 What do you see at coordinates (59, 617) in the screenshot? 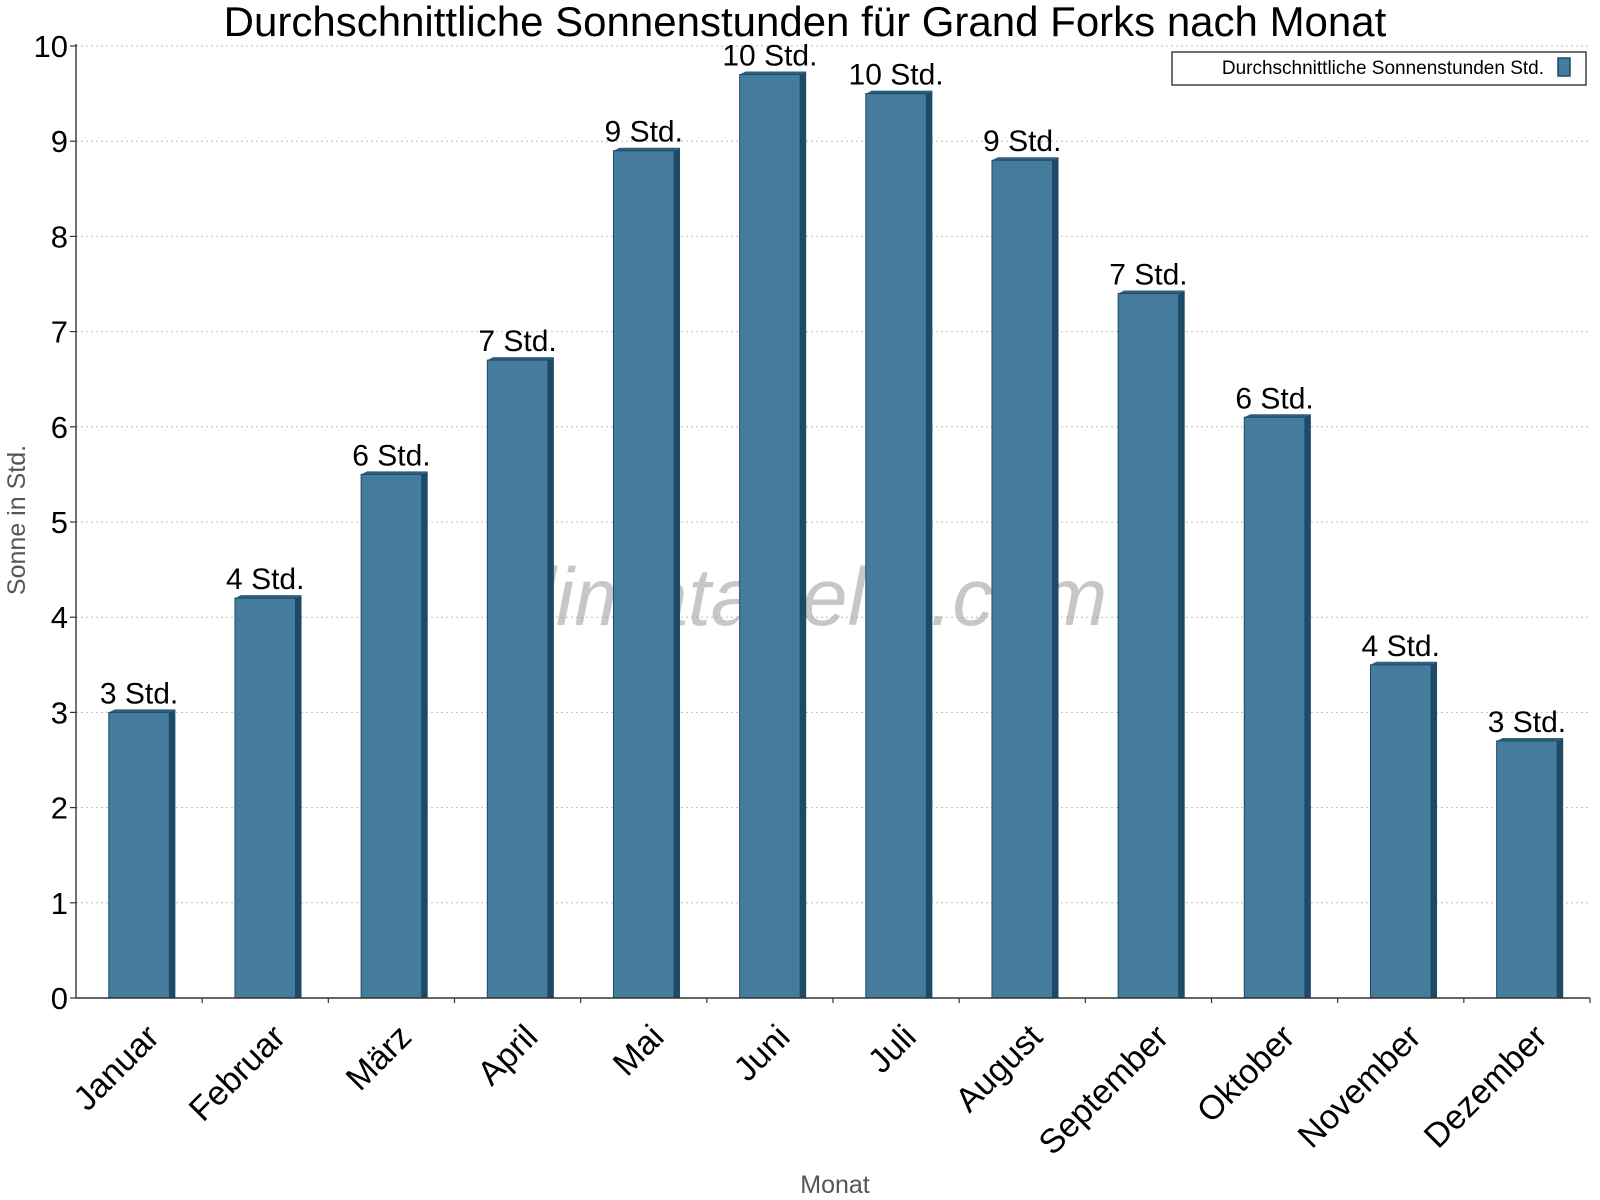
I see `y-tick-label-4: 4` at bounding box center [59, 617].